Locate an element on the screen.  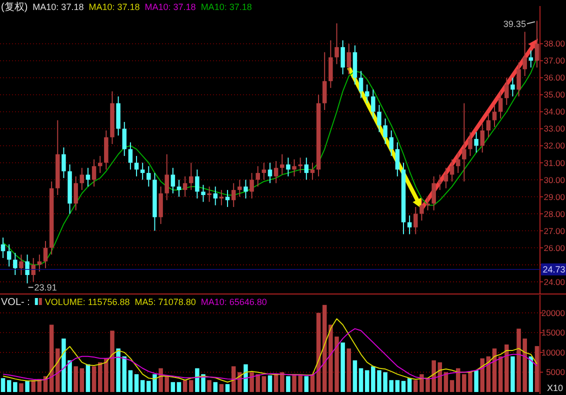
ref-line-label: 24.73 is located at coordinates (554, 269).